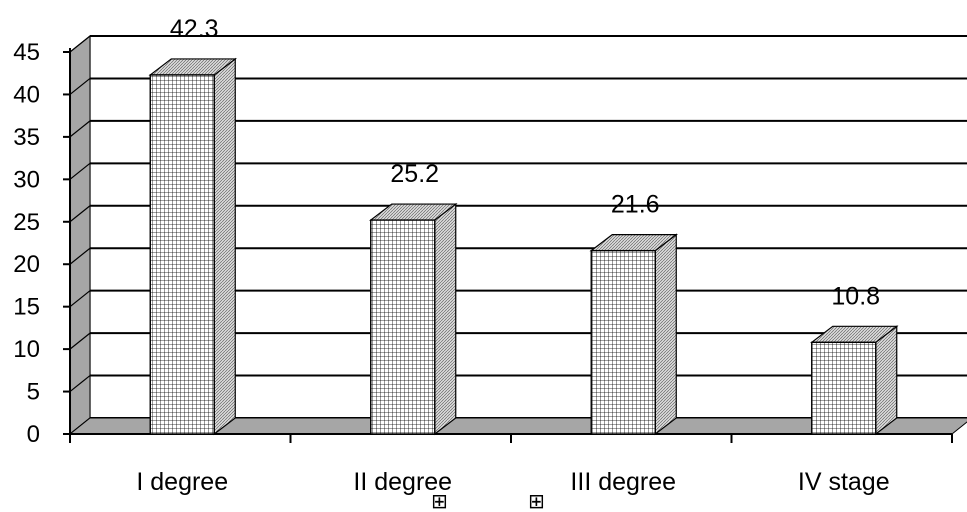 The image size is (967, 512). I want to click on x-category-label: IV stage, so click(844, 482).